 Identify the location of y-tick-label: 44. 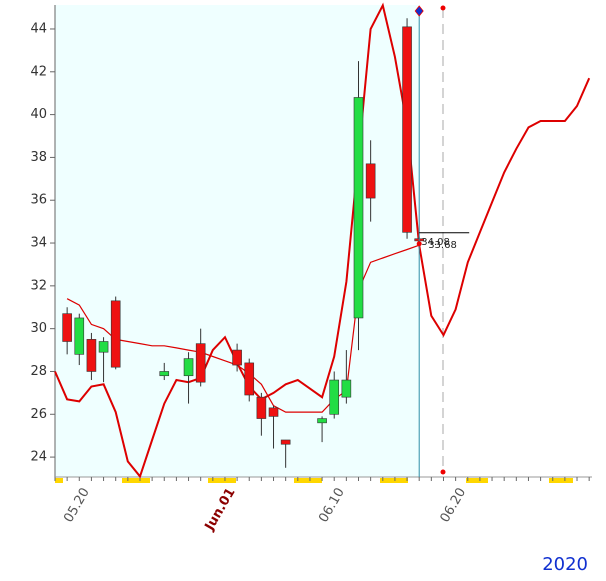
(38, 28).